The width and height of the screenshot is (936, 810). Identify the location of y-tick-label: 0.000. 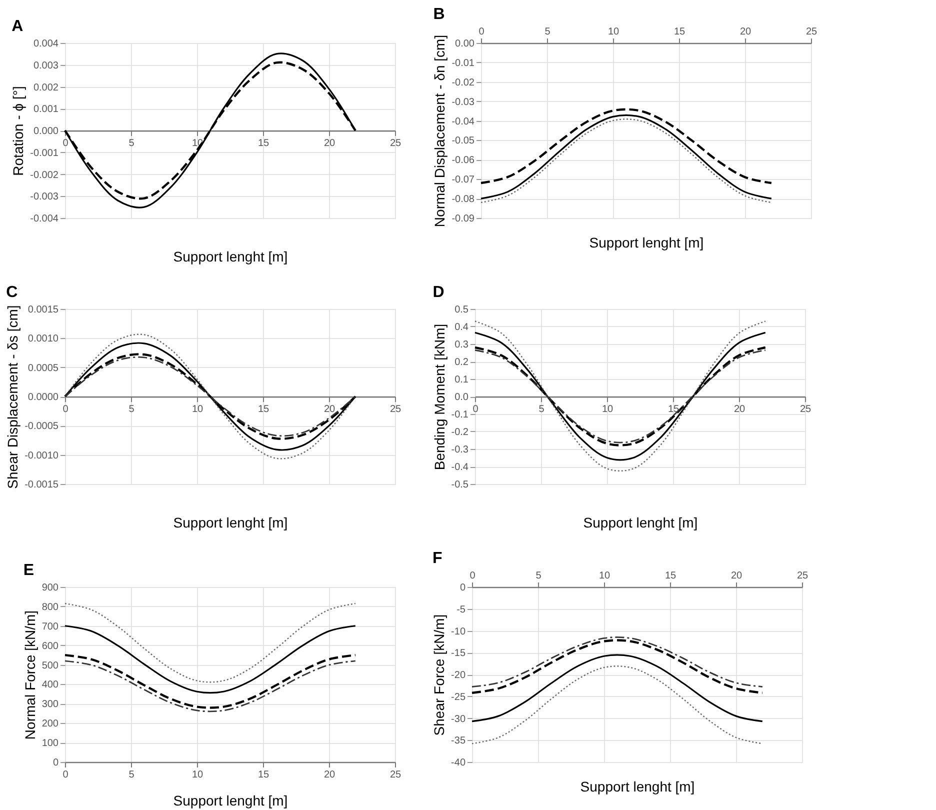
(46, 131).